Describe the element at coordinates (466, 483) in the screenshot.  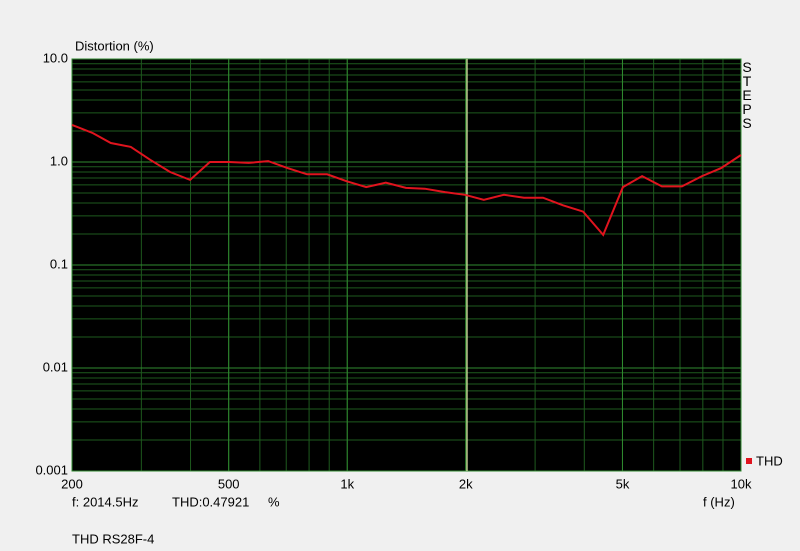
I see `x-tick-label: 2k` at that location.